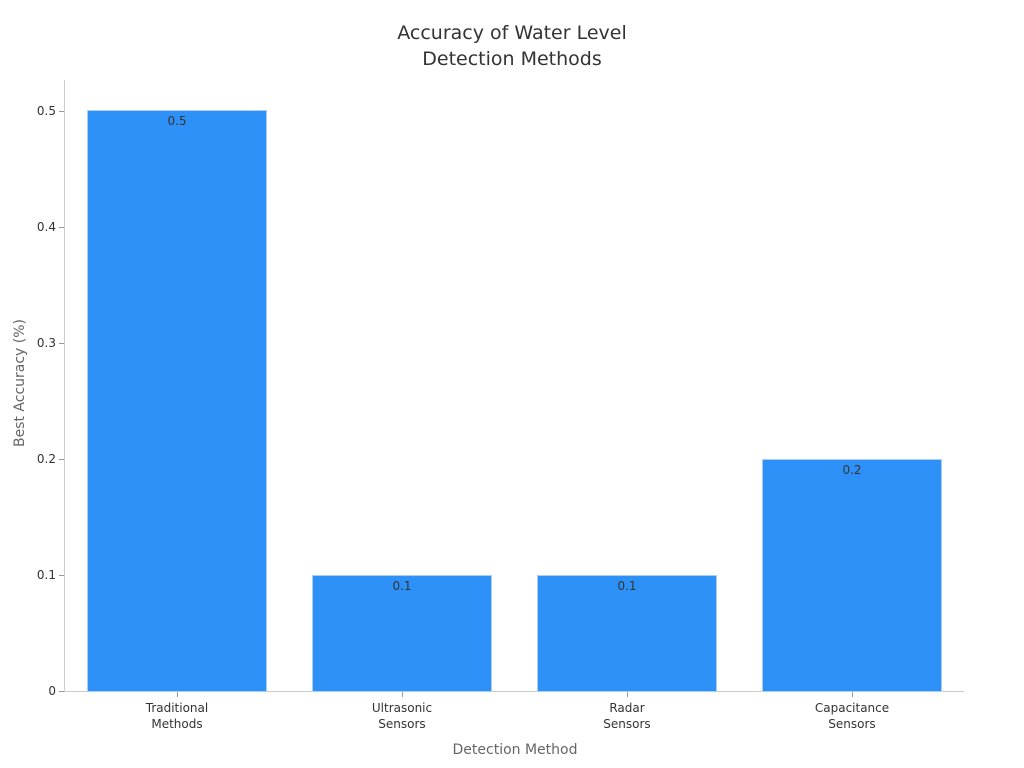  I want to click on x-axis-line, so click(514, 691).